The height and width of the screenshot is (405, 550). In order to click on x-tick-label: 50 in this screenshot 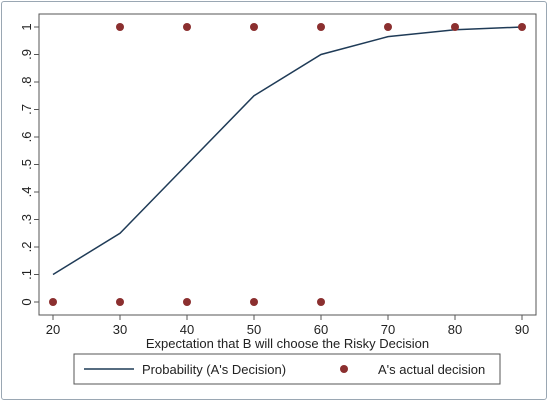, I will do `click(254, 329)`.